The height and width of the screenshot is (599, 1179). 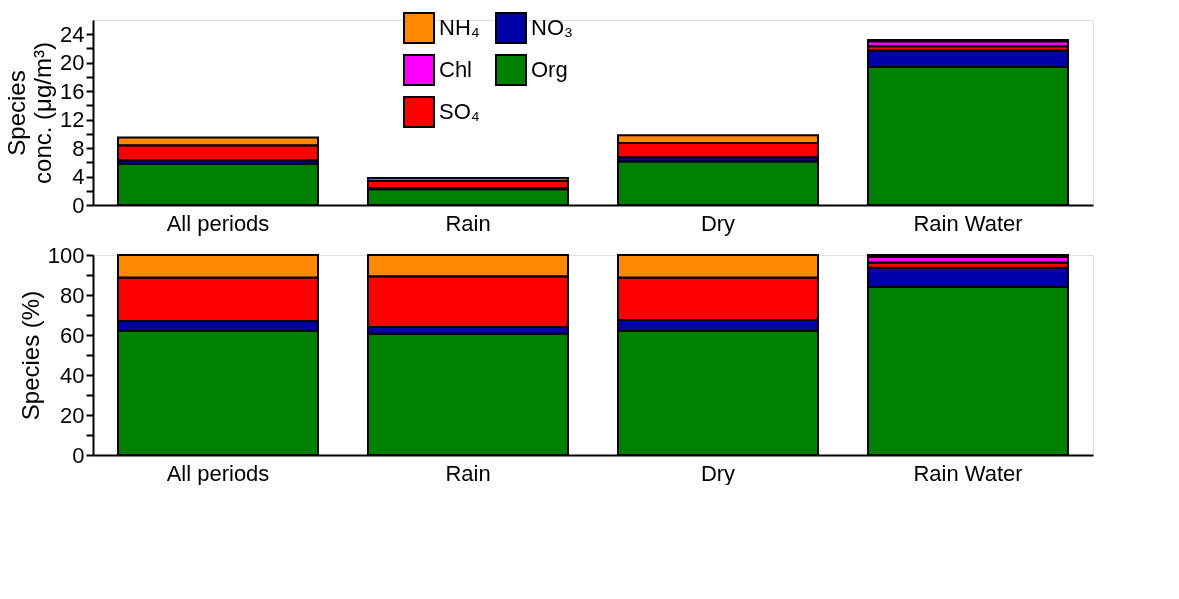 I want to click on y-tick-label: 100, so click(x=66, y=255).